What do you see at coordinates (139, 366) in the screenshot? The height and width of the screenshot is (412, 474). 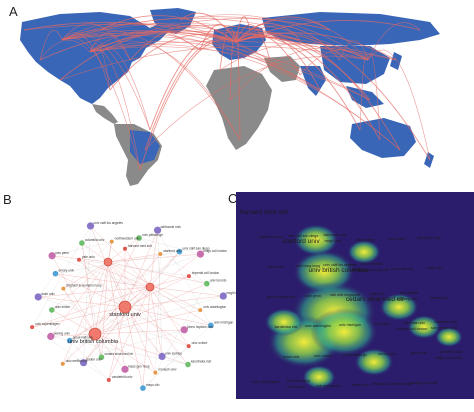 I see `network-node-label: mass gen hosp` at bounding box center [139, 366].